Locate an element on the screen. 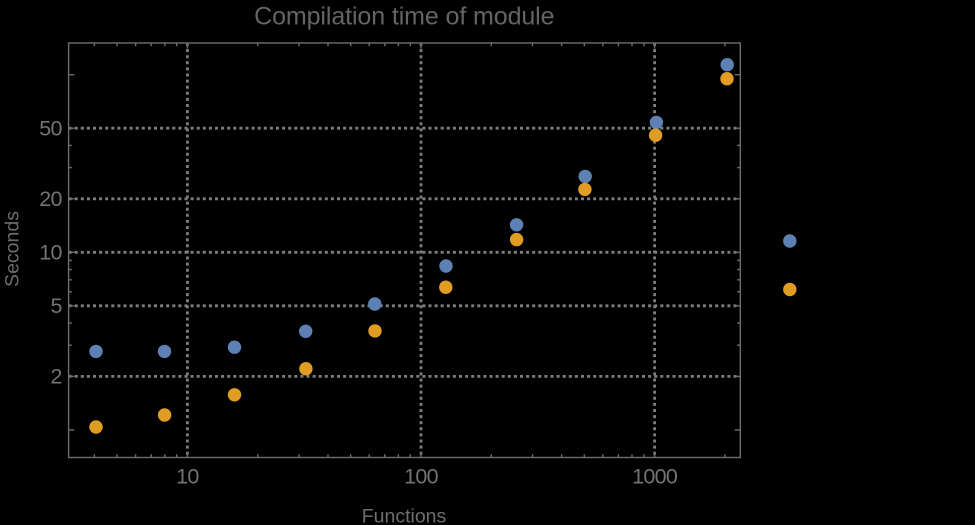 Image resolution: width=975 pixels, height=525 pixels. svg-text: 2 is located at coordinates (56, 377).